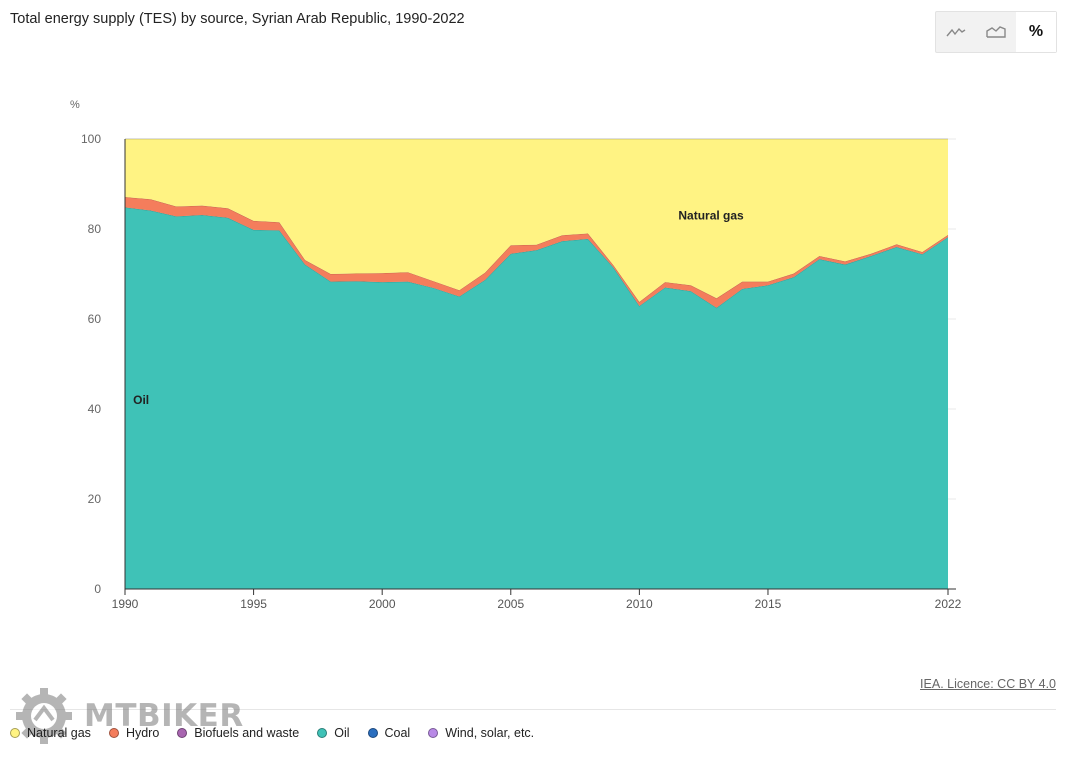  I want to click on legend-label: Coal, so click(397, 733).